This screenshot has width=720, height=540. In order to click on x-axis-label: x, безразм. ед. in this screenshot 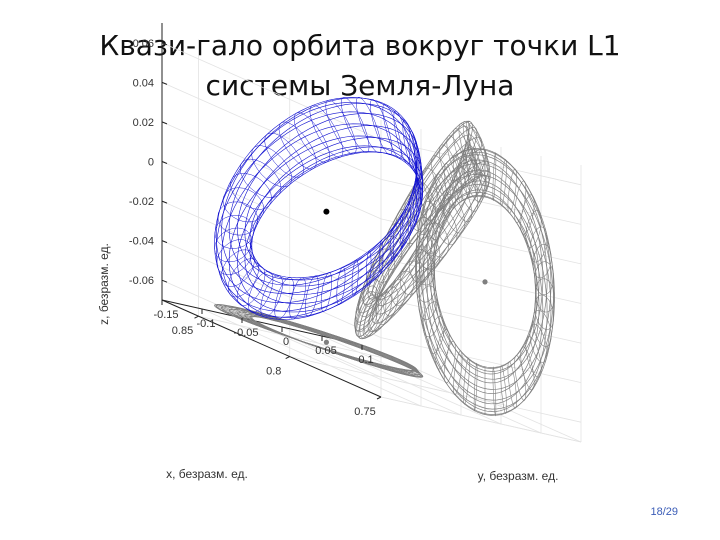, I will do `click(207, 474)`.